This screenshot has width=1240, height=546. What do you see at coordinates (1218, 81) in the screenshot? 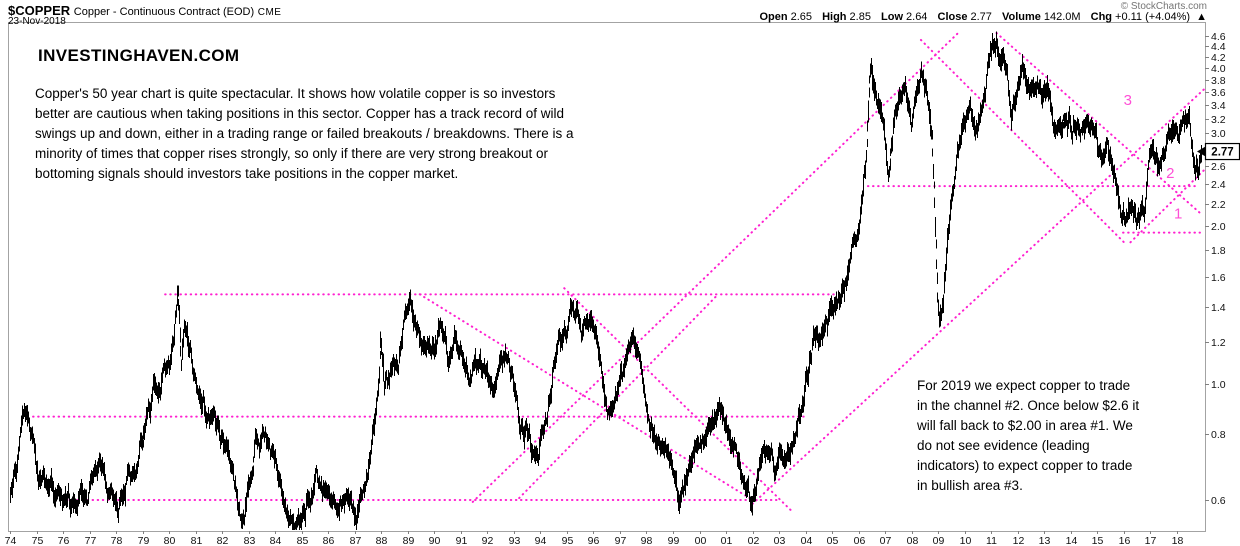
I see `y-axis-tick-label: 3.8` at bounding box center [1218, 81].